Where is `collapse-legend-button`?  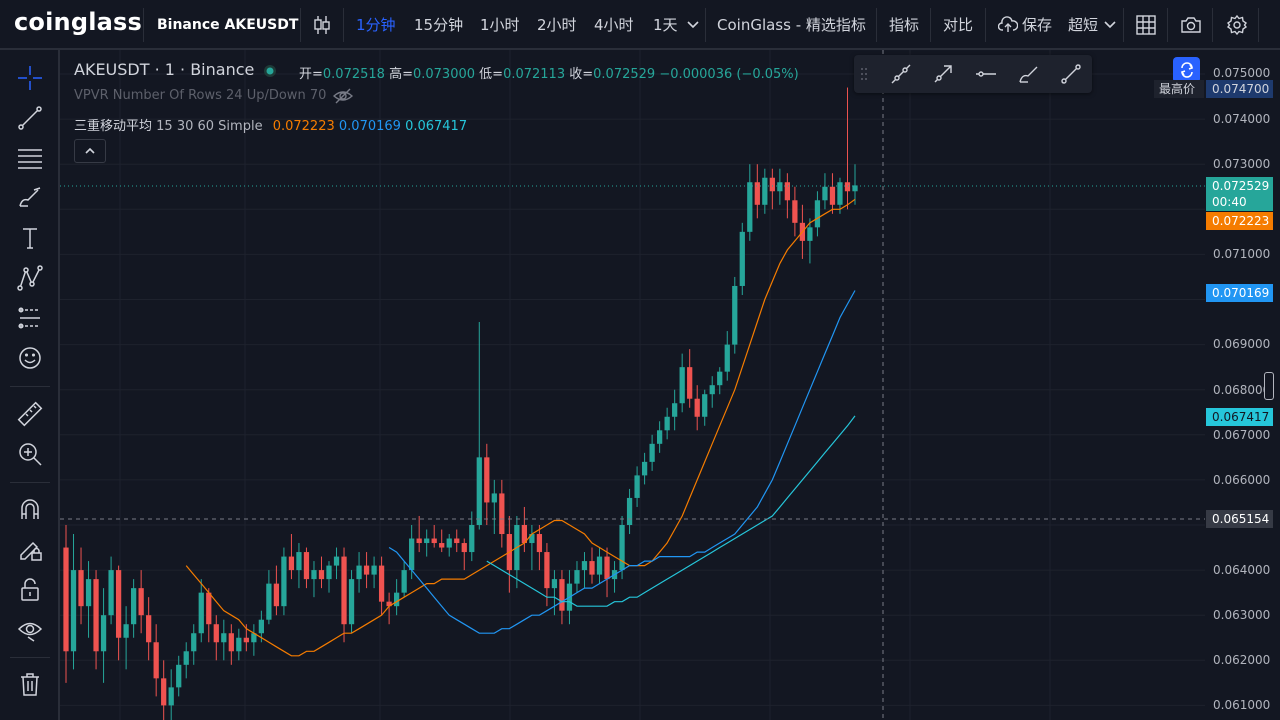
collapse-legend-button is located at coordinates (90, 151).